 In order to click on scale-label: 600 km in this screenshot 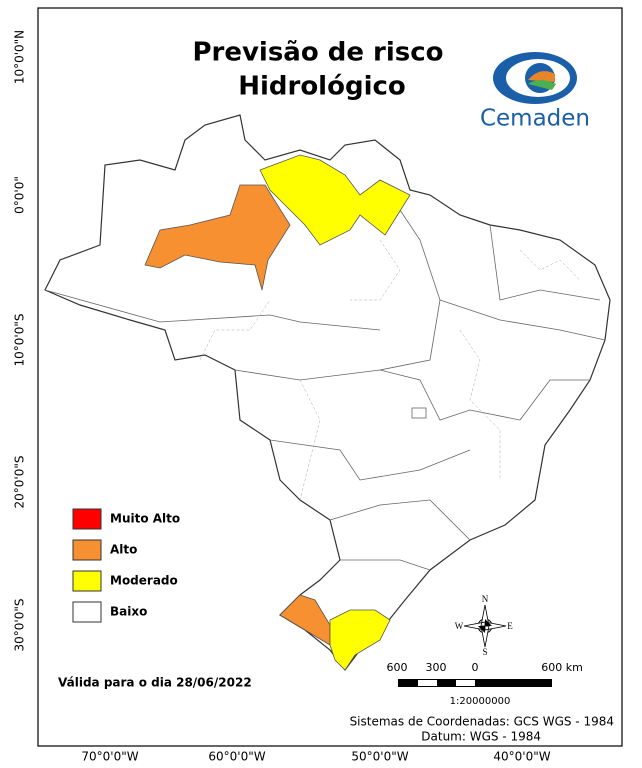, I will do `click(562, 667)`.